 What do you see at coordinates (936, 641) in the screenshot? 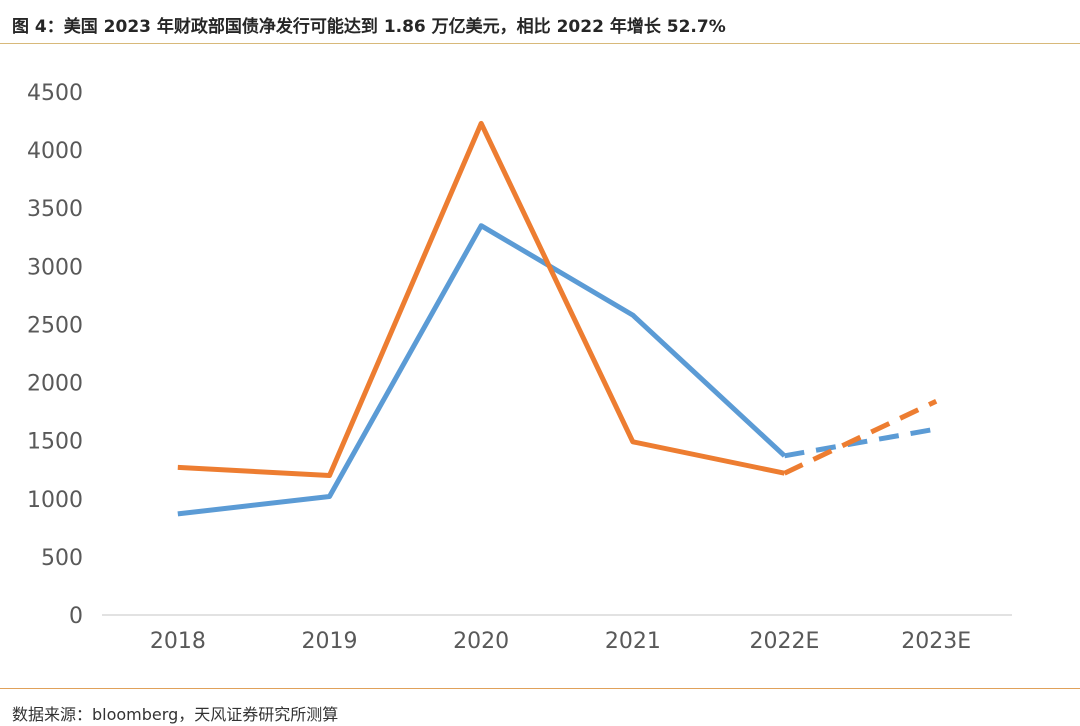
I see `x-tick-label: 2023E` at bounding box center [936, 641].